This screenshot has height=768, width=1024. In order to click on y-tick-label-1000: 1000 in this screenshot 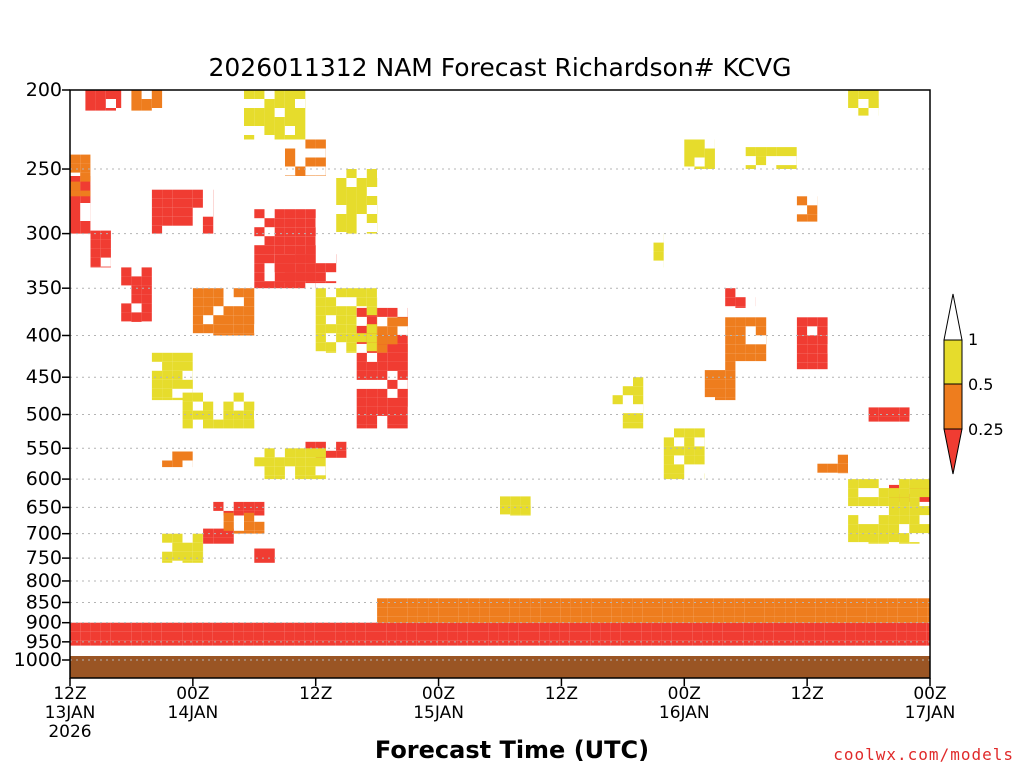, I will do `click(38, 660)`.